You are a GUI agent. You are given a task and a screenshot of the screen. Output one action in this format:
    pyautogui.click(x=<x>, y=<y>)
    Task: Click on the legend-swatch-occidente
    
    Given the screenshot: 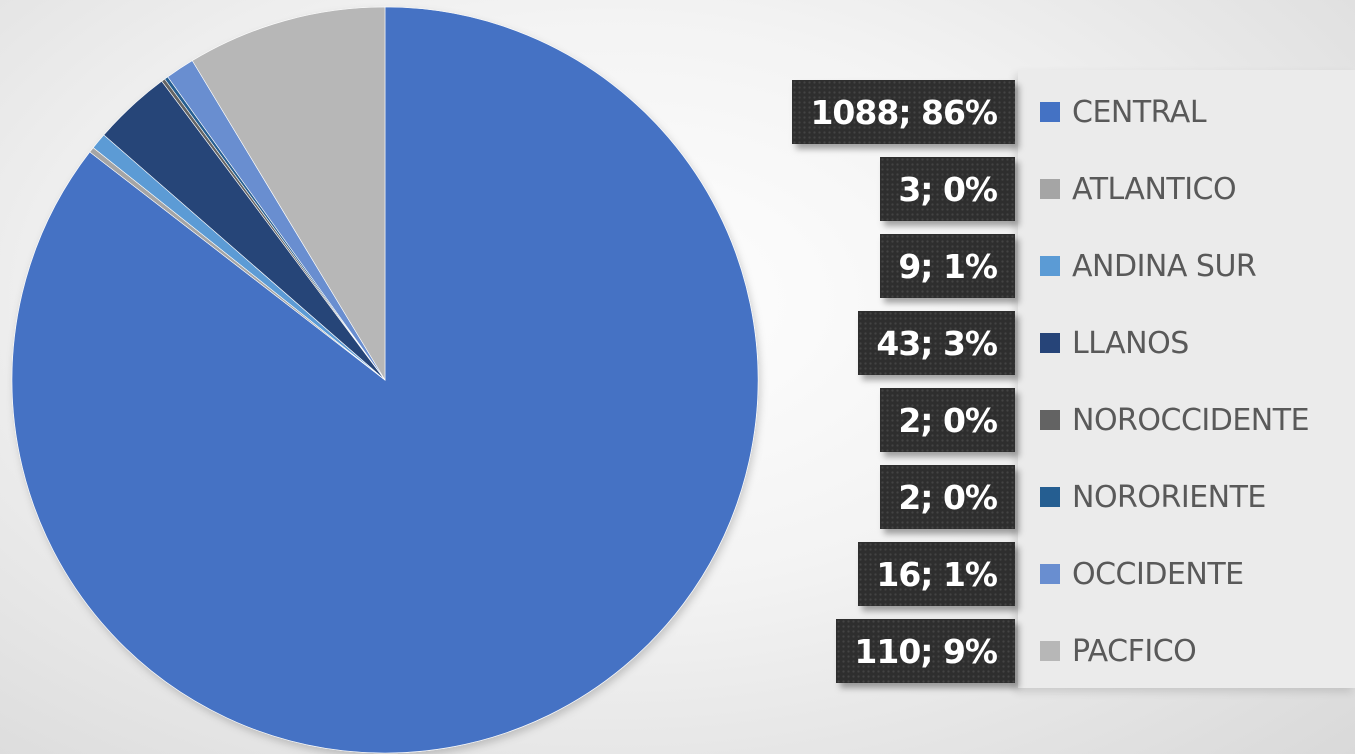 What is the action you would take?
    pyautogui.click(x=1050, y=574)
    